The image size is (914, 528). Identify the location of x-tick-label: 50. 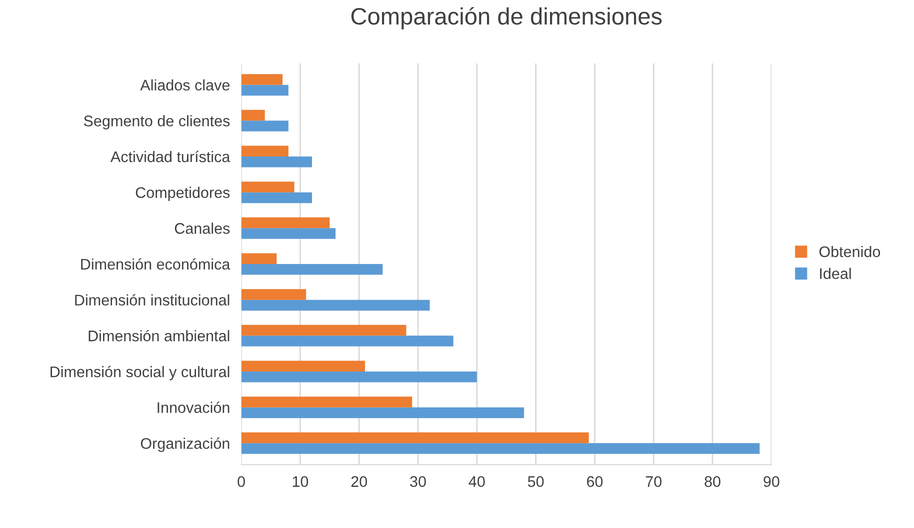
(536, 481).